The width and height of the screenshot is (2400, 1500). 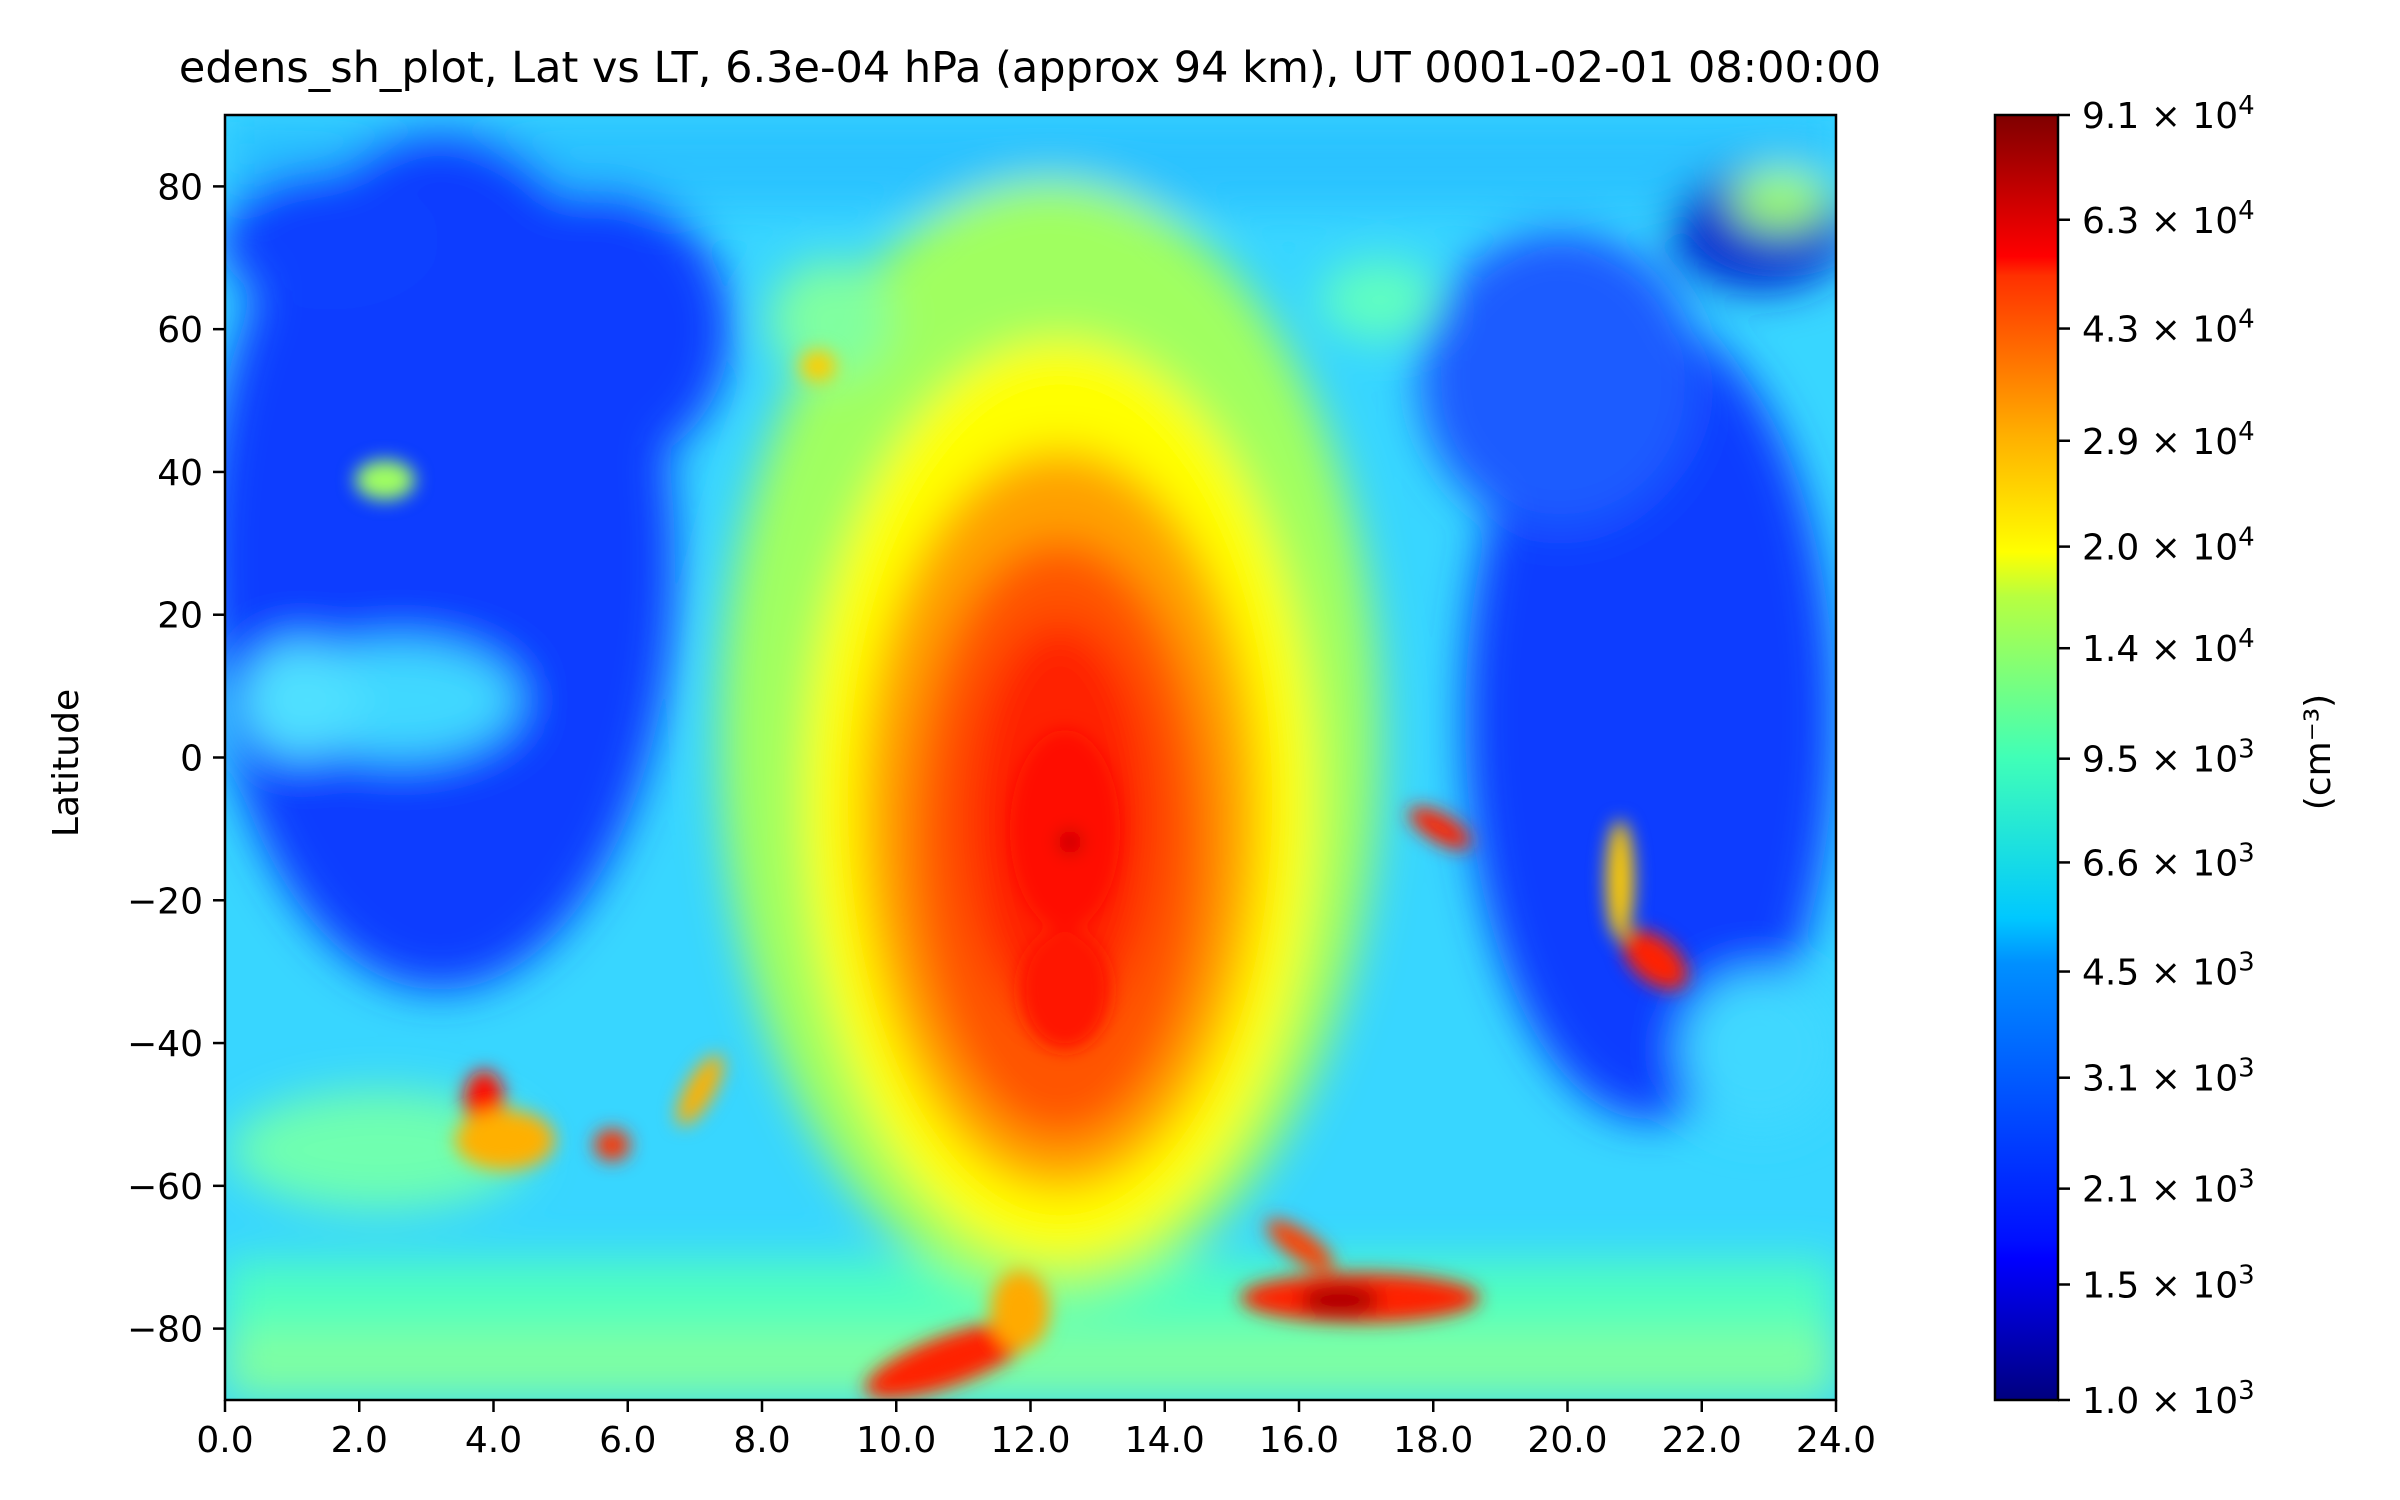 I want to click on colorbar-tick-label: 2.9 × 10⁴, so click(x=2168, y=440).